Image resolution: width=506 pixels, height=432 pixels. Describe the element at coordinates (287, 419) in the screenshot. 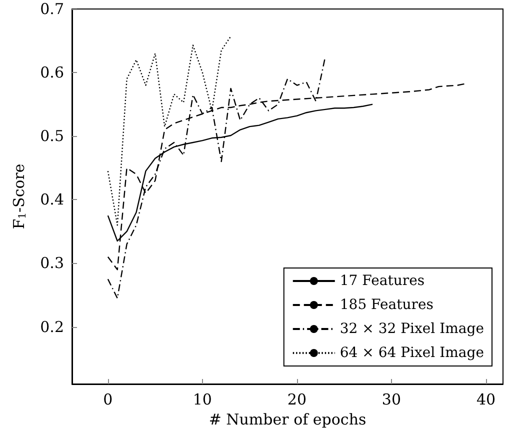

I see `x-axis-title: # Number of epochs` at that location.